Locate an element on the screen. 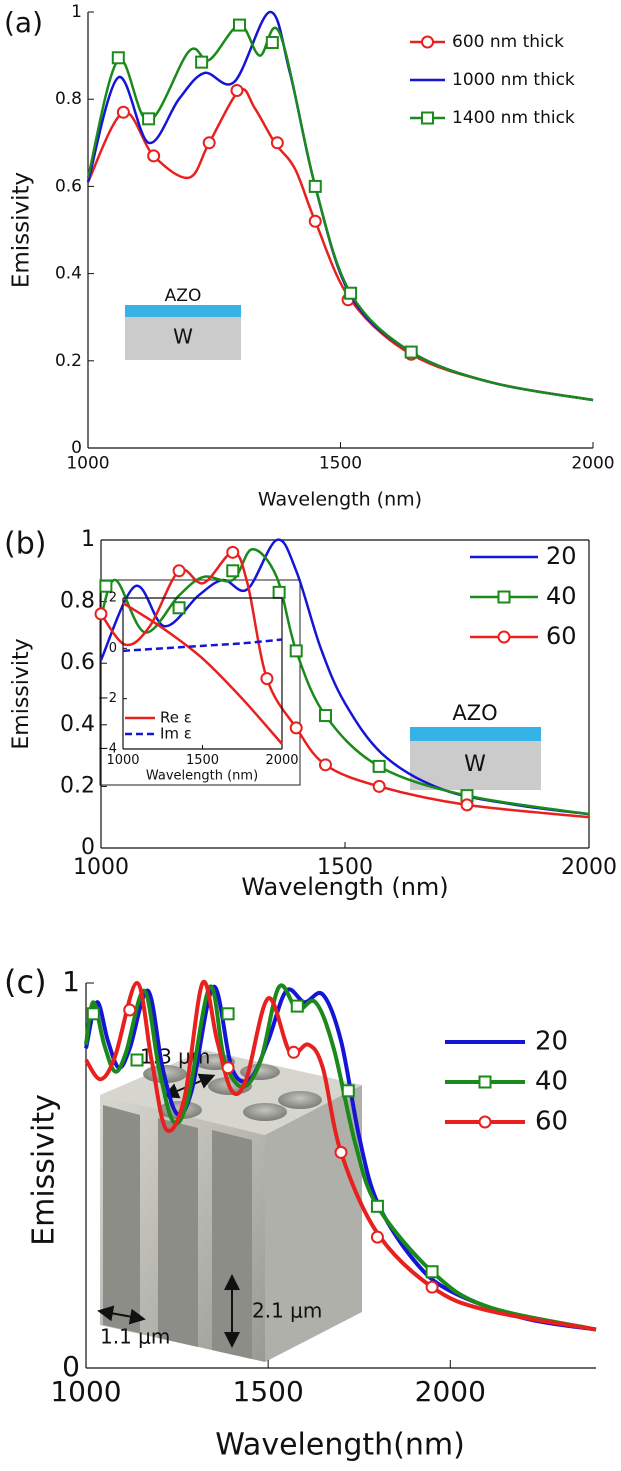  legend-label: Re ε is located at coordinates (176, 718).